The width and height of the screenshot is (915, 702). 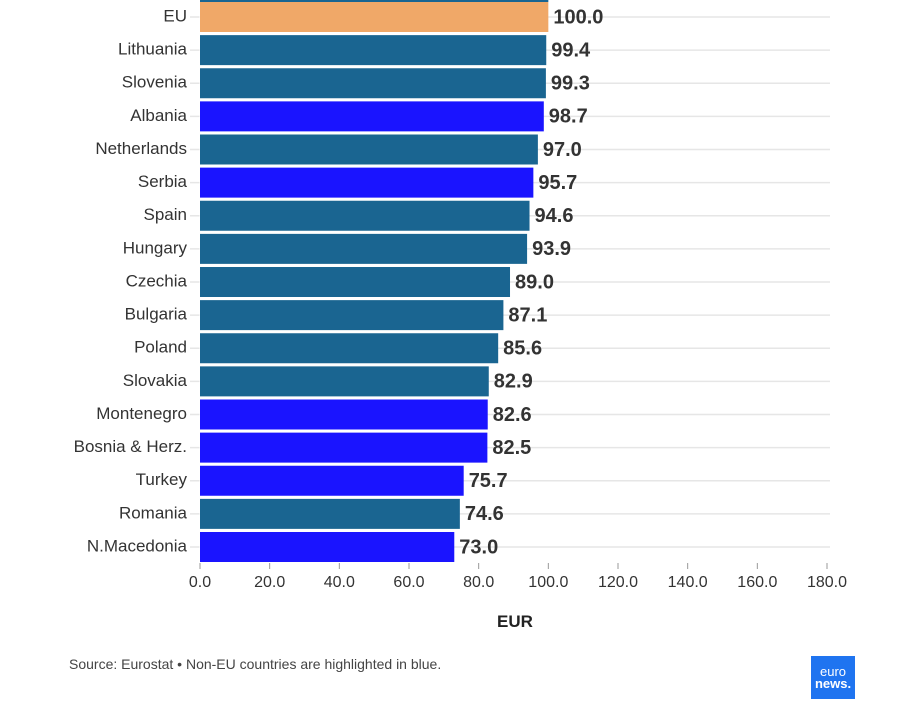 What do you see at coordinates (269, 582) in the screenshot?
I see `x-tick-label: 20.0` at bounding box center [269, 582].